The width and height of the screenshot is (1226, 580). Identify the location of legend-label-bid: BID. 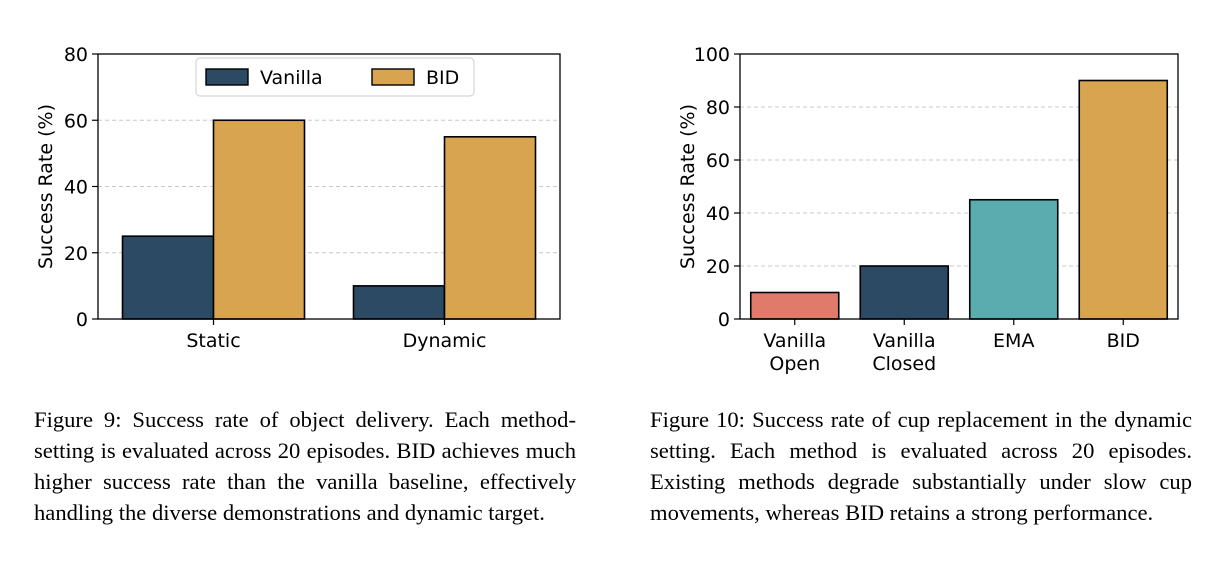
(442, 78).